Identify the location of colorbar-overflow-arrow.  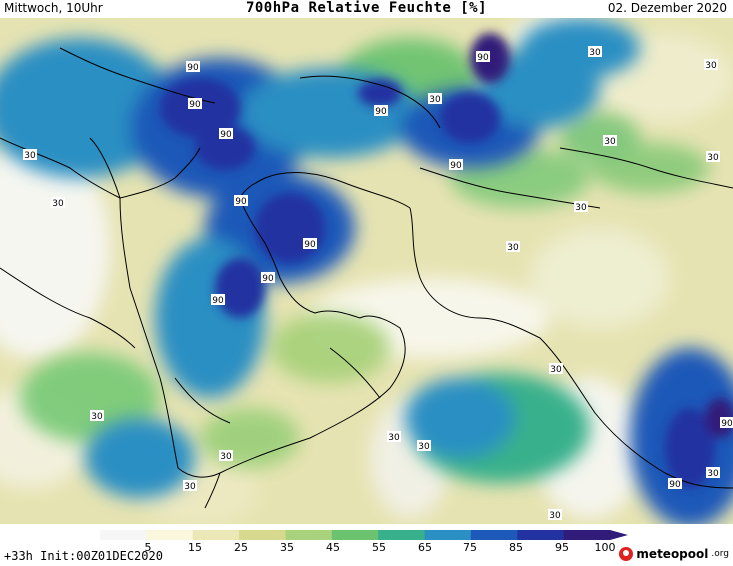
(619, 535).